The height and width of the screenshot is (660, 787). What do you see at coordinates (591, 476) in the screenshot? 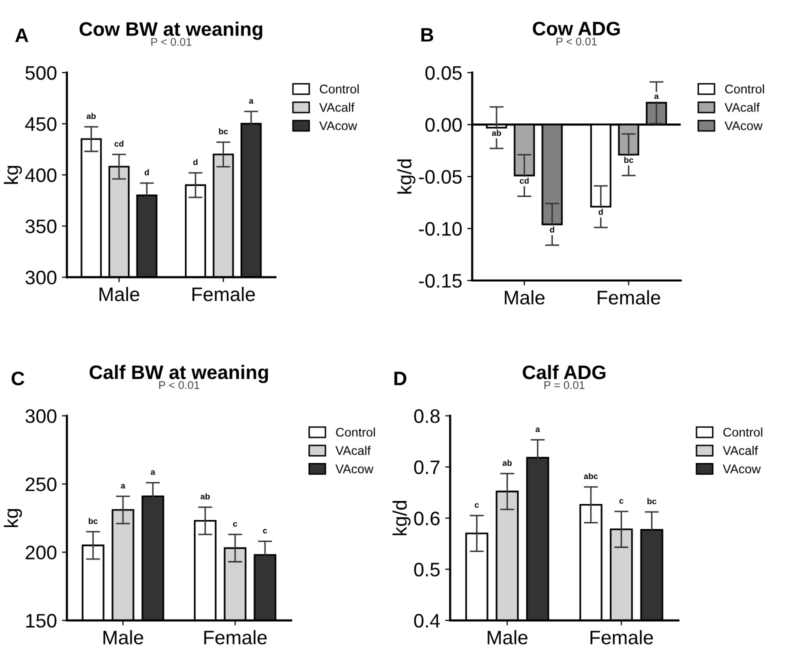
I see `data-label: abc` at bounding box center [591, 476].